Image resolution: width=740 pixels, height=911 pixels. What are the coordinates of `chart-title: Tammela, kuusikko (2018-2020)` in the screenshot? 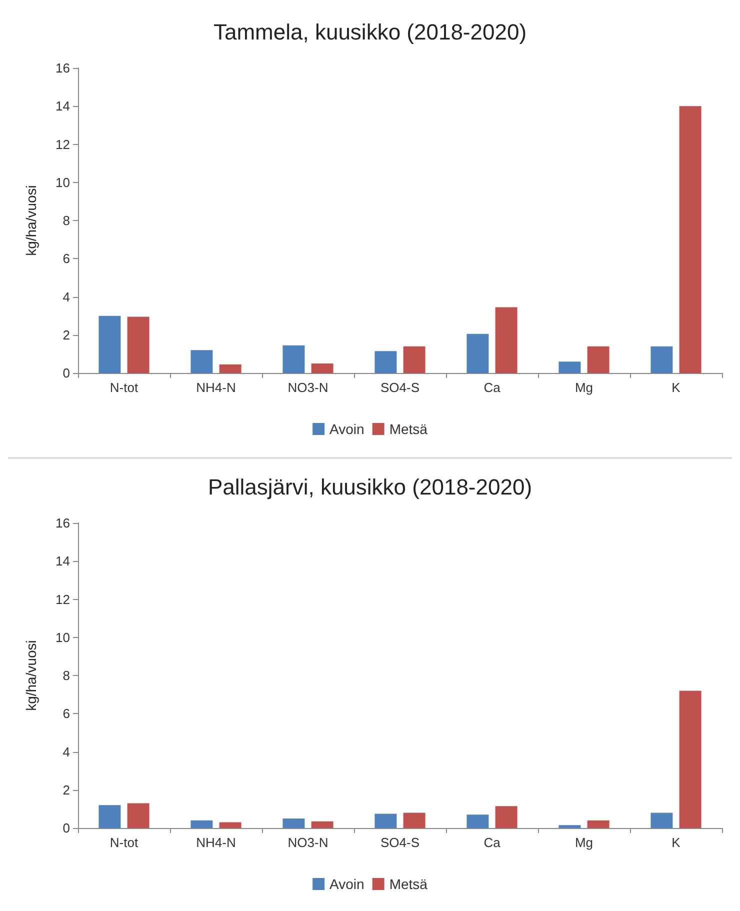 It's located at (370, 32).